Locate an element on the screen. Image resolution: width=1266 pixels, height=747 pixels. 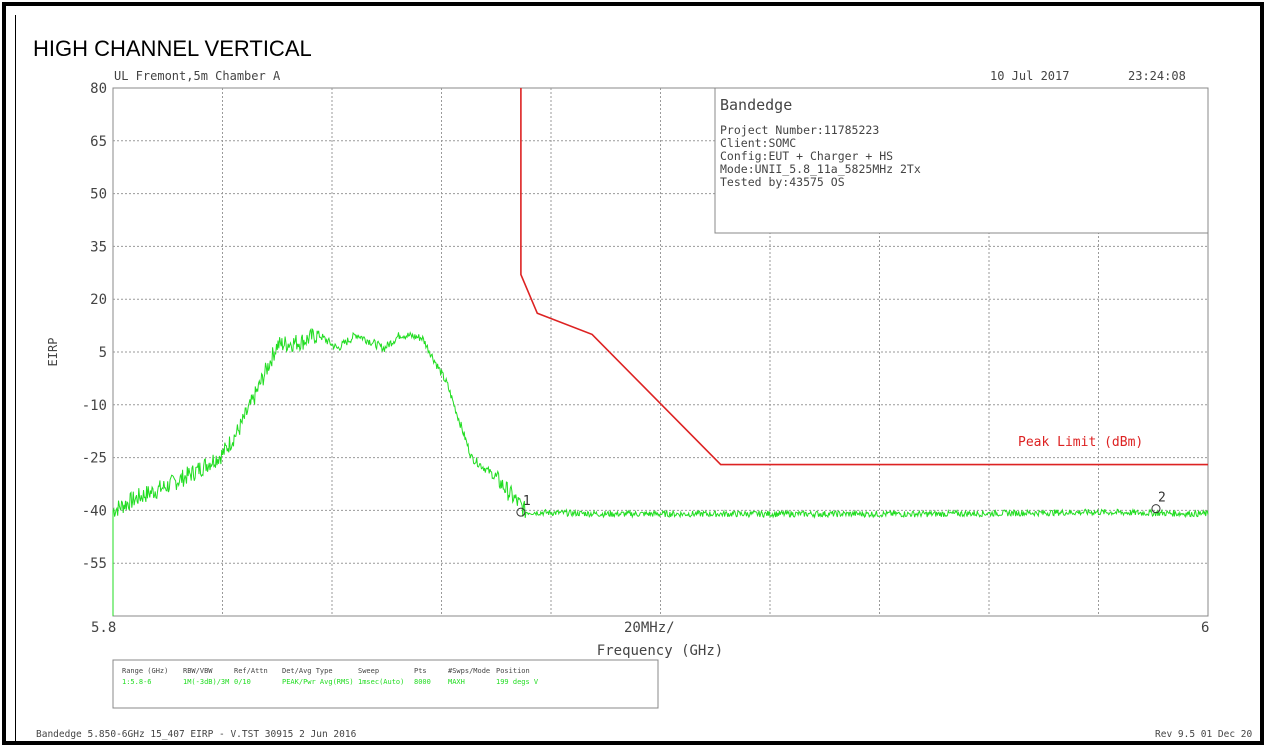
info-box-frame is located at coordinates (961, 160).